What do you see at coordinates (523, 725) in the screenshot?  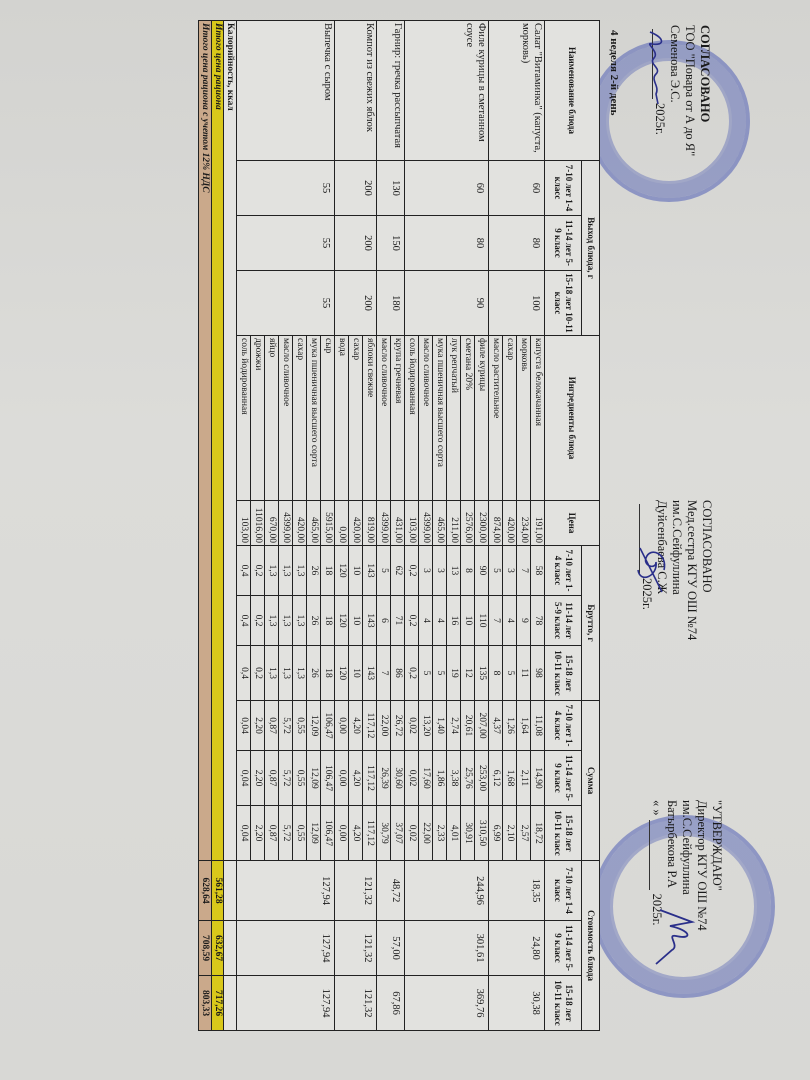 I see `ingredient-sum: 1,64` at bounding box center [523, 725].